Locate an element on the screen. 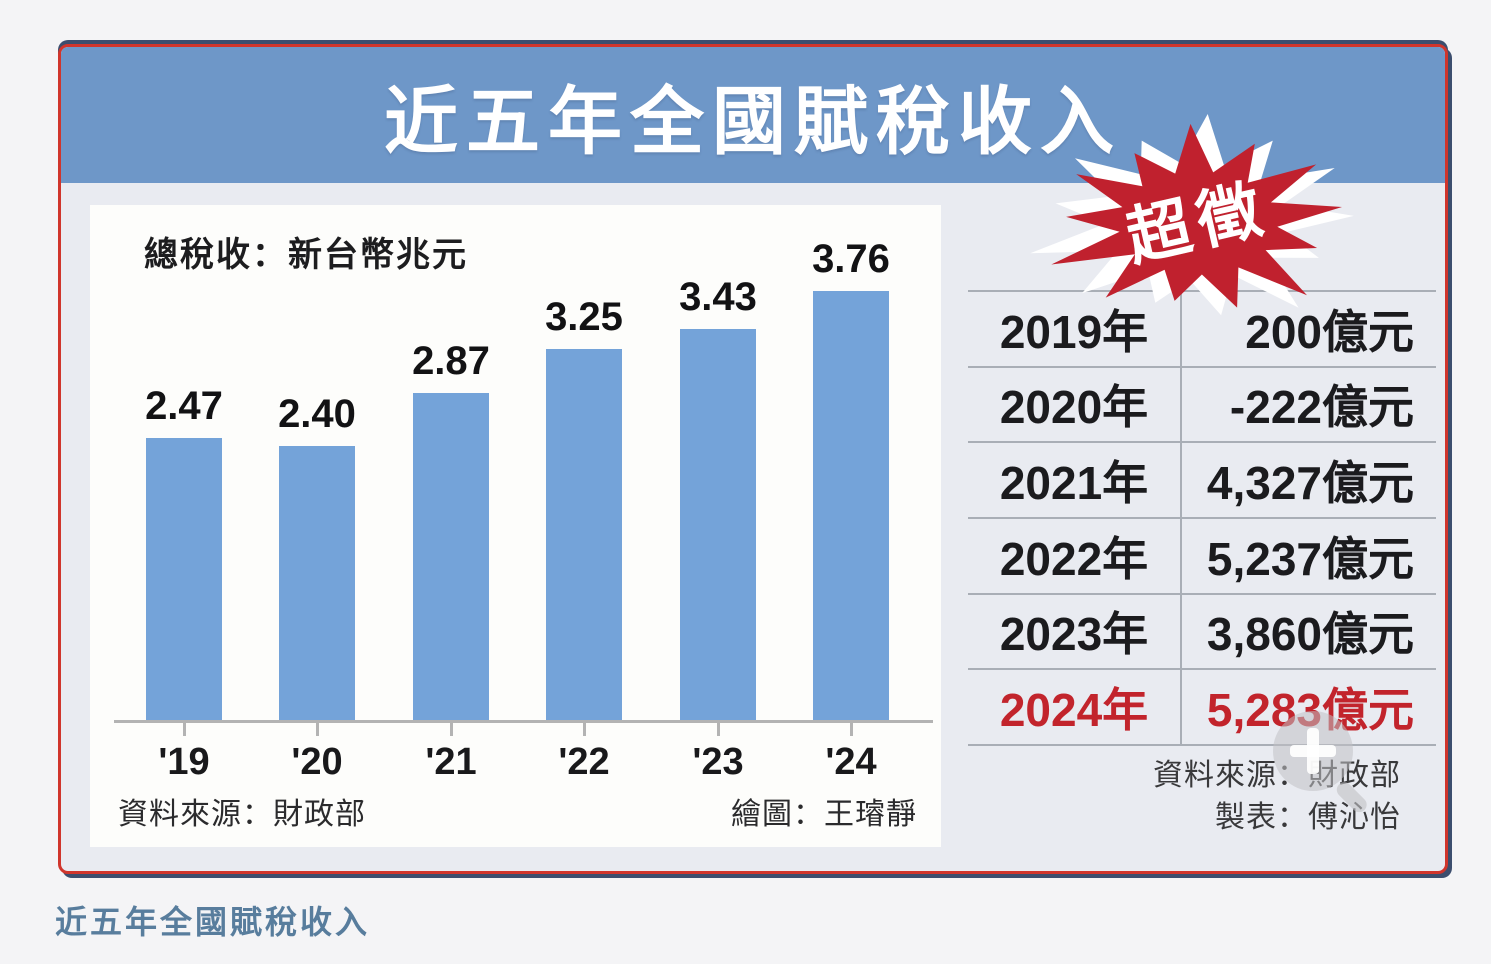 Image resolution: width=1491 pixels, height=964 pixels. table-row: 2023年 3,860億元 is located at coordinates (1202, 630).